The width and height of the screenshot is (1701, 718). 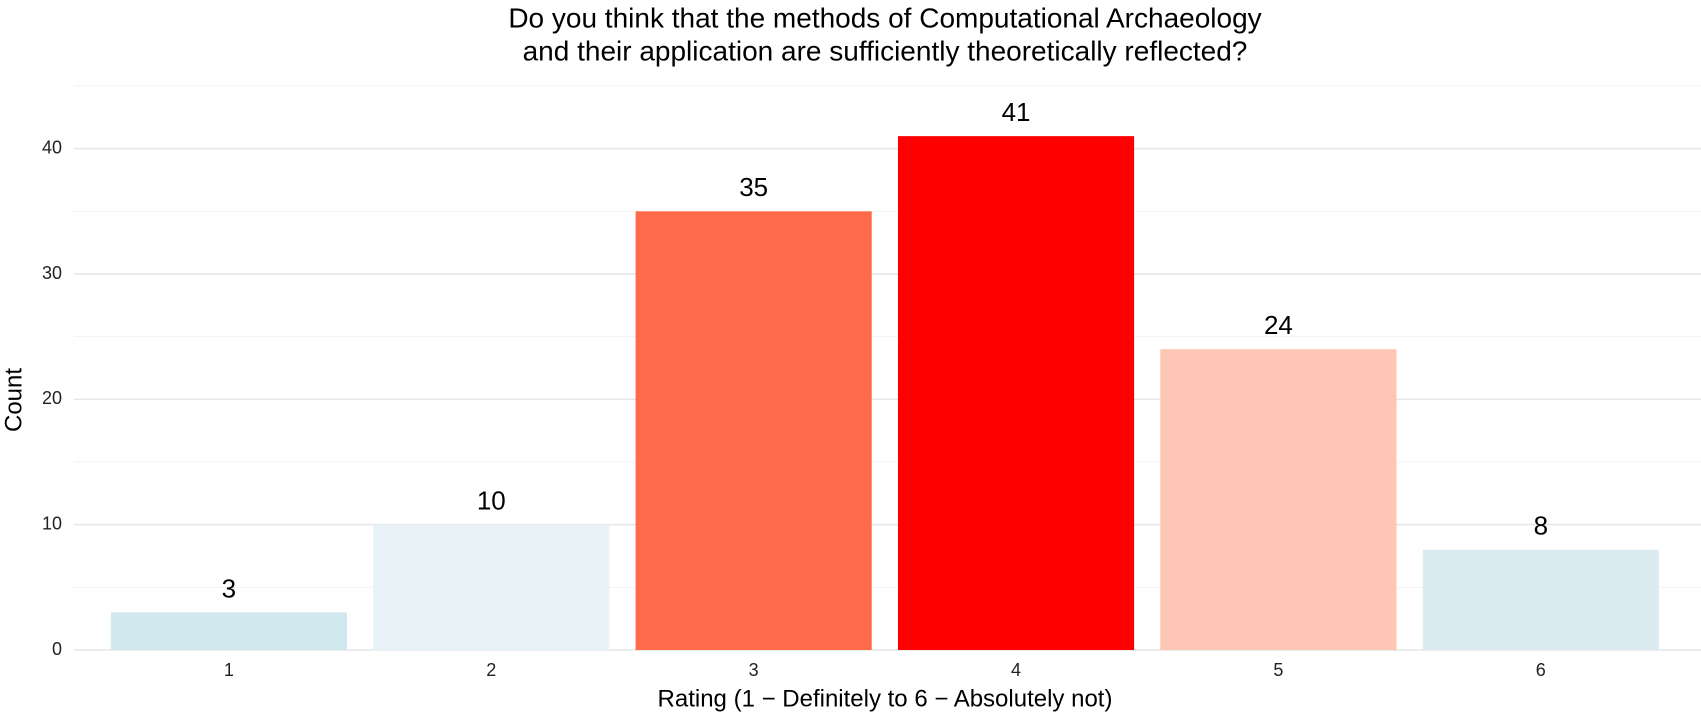 What do you see at coordinates (1016, 112) in the screenshot?
I see `value-label: 41` at bounding box center [1016, 112].